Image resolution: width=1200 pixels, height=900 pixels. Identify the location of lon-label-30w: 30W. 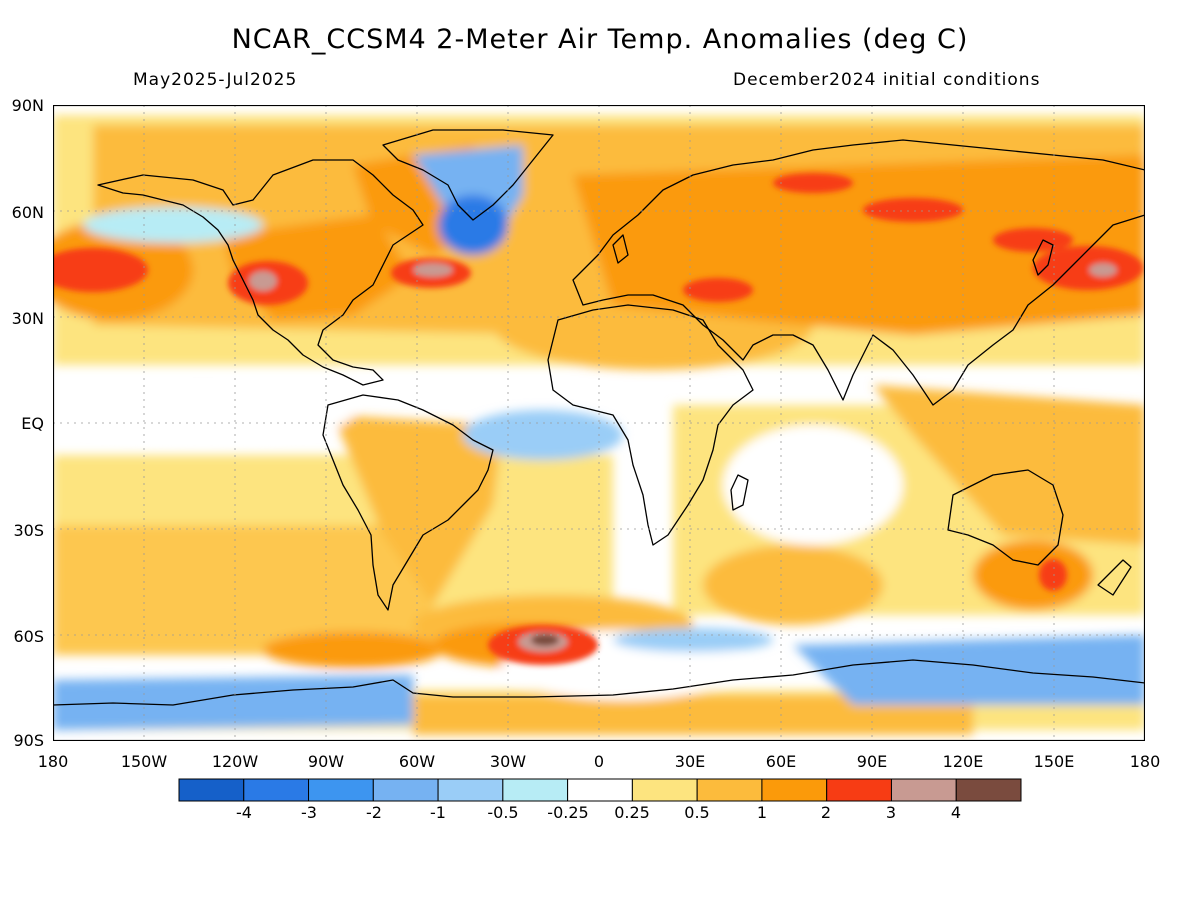
(508, 761).